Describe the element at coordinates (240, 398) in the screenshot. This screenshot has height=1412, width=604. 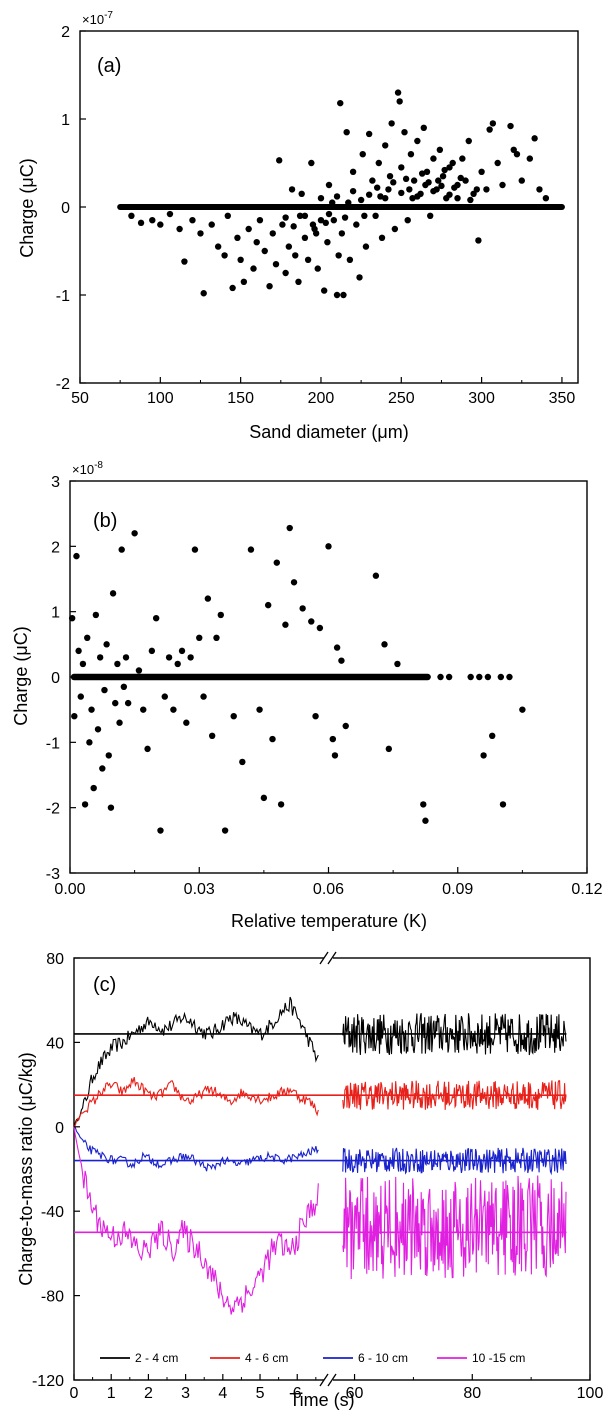
I see `x-tick-label: 150` at that location.